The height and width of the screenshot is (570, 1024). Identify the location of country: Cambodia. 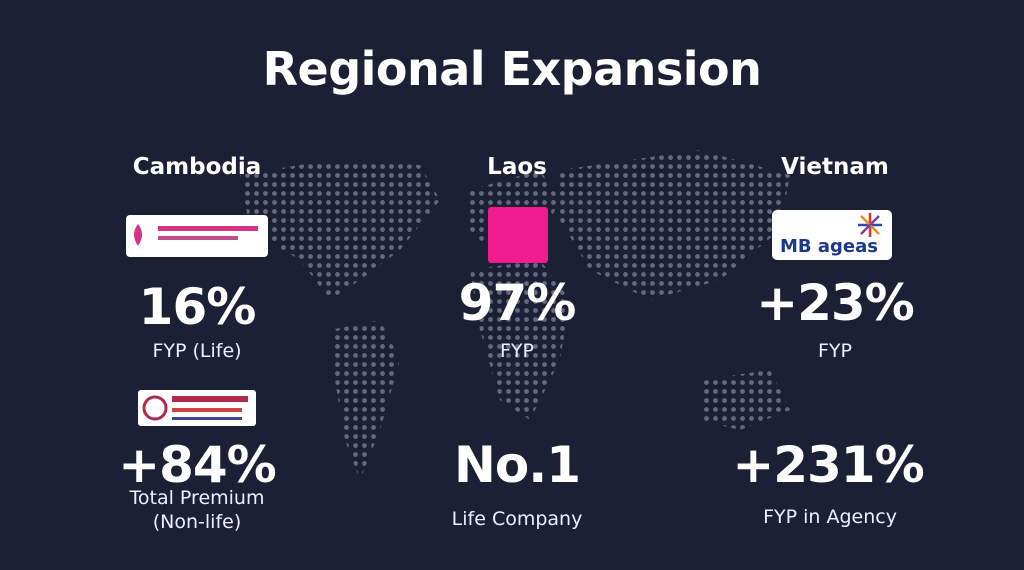
(197, 167).